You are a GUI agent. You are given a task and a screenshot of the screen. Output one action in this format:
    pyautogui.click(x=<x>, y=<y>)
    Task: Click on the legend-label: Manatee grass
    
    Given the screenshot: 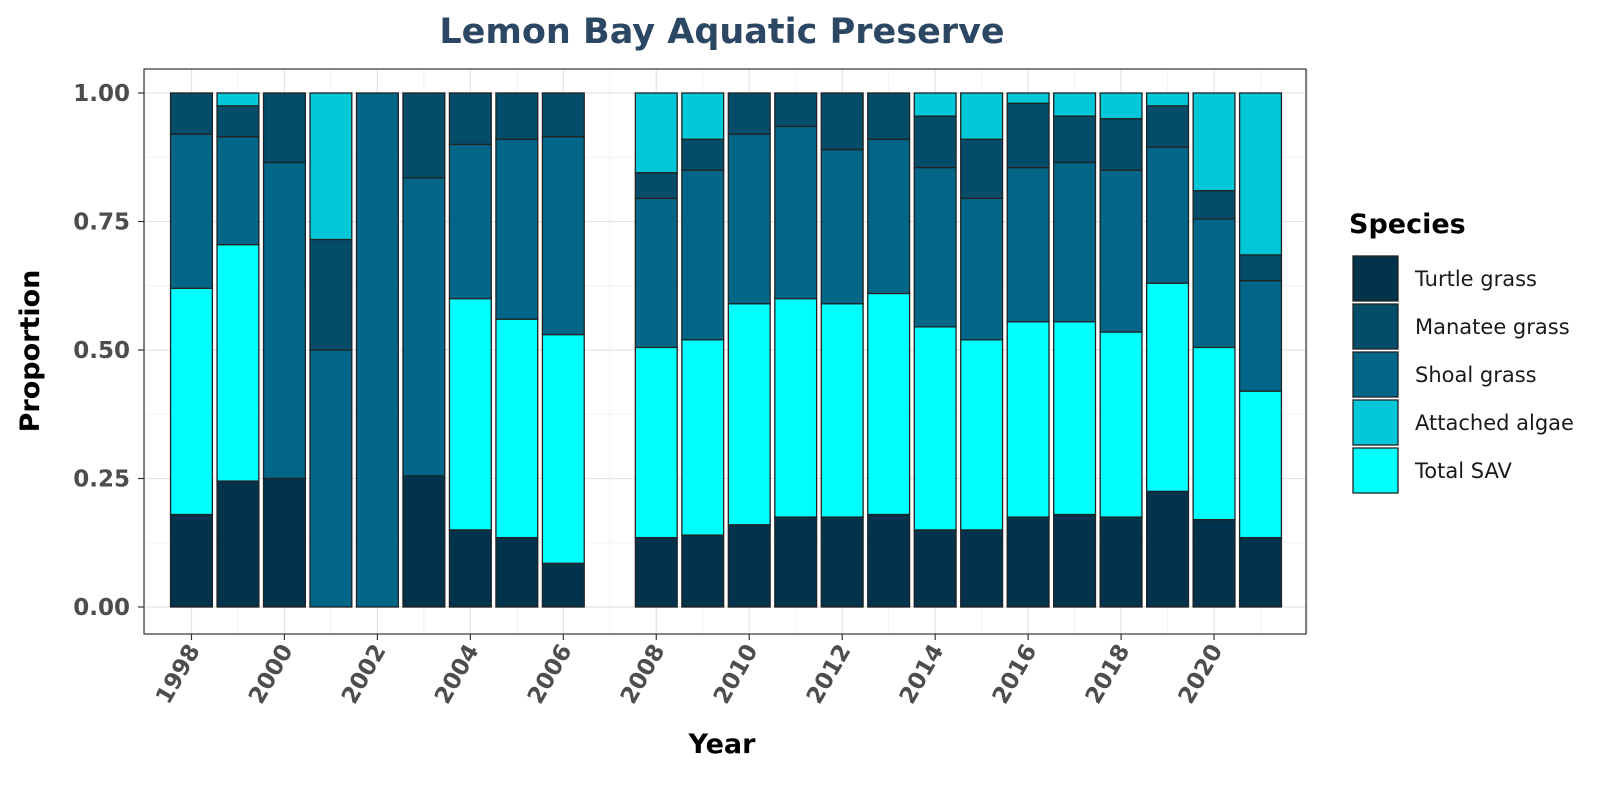 What is the action you would take?
    pyautogui.click(x=1492, y=327)
    